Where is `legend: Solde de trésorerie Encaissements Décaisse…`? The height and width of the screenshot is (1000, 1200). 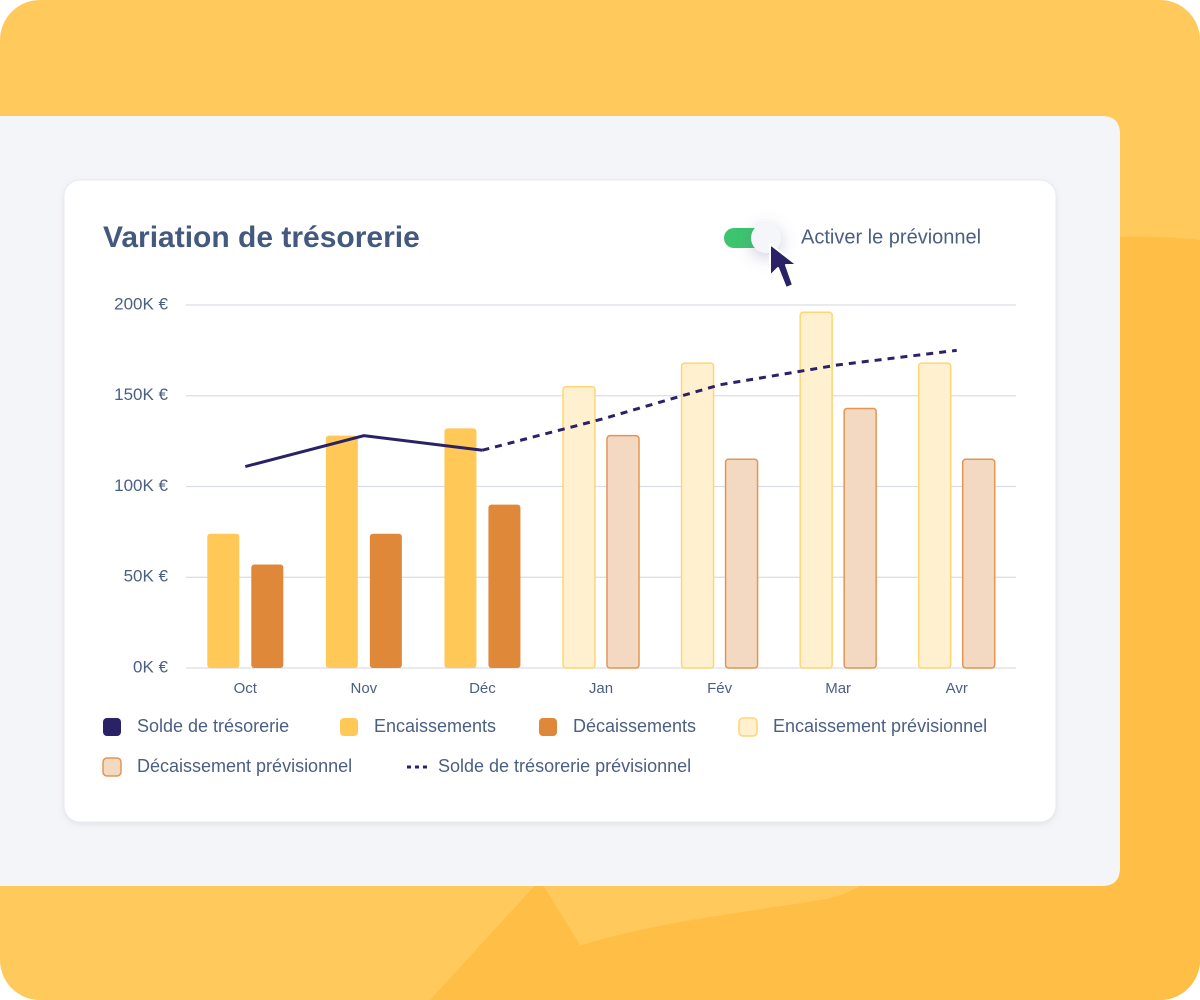 legend: Solde de trésorerie Encaissements Décaisse… is located at coordinates (544, 746).